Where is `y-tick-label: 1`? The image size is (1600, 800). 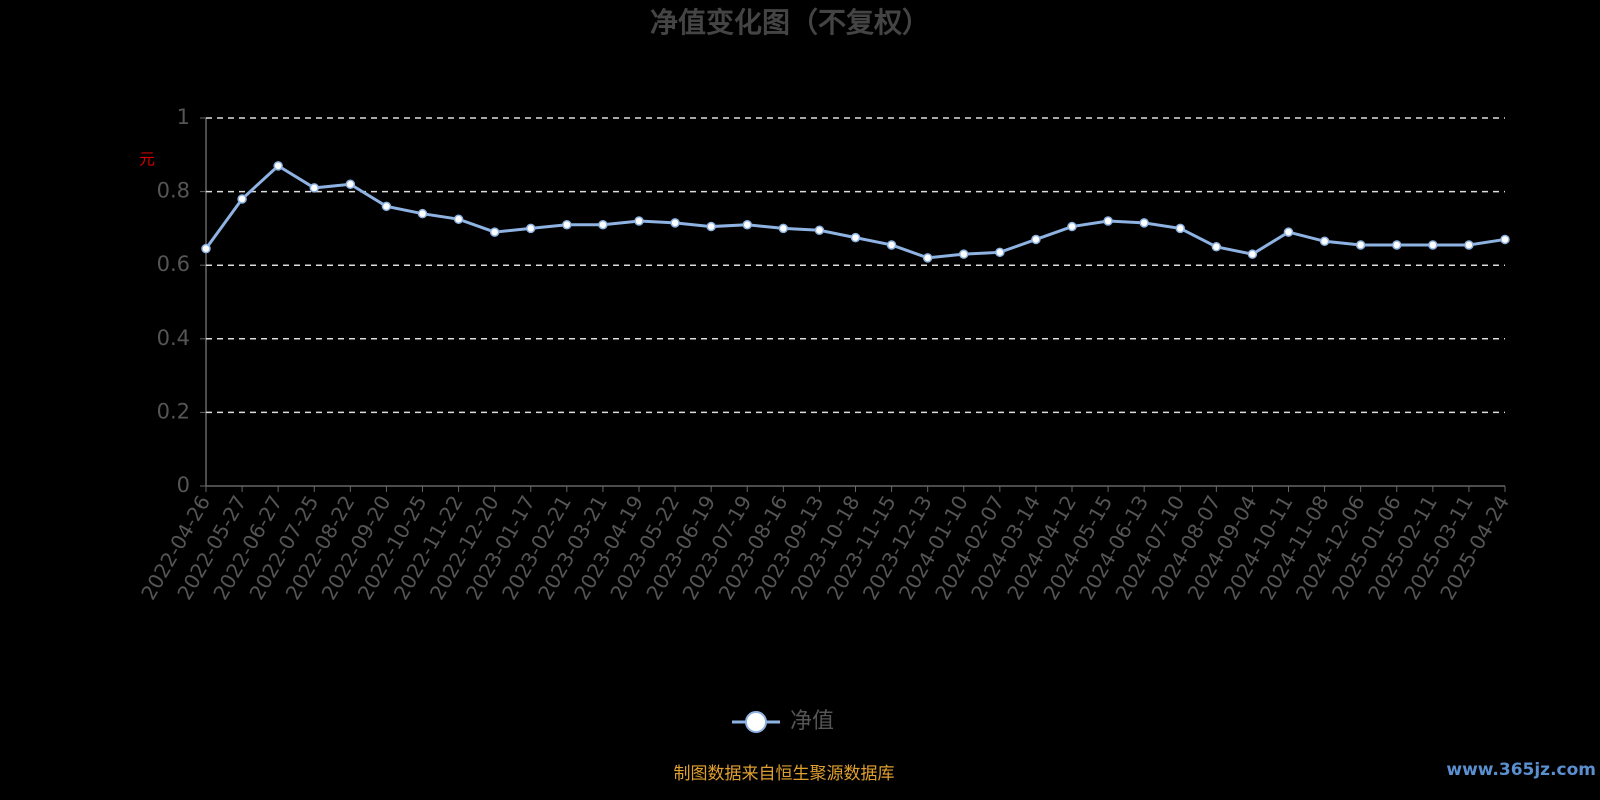 y-tick-label: 1 is located at coordinates (183, 117).